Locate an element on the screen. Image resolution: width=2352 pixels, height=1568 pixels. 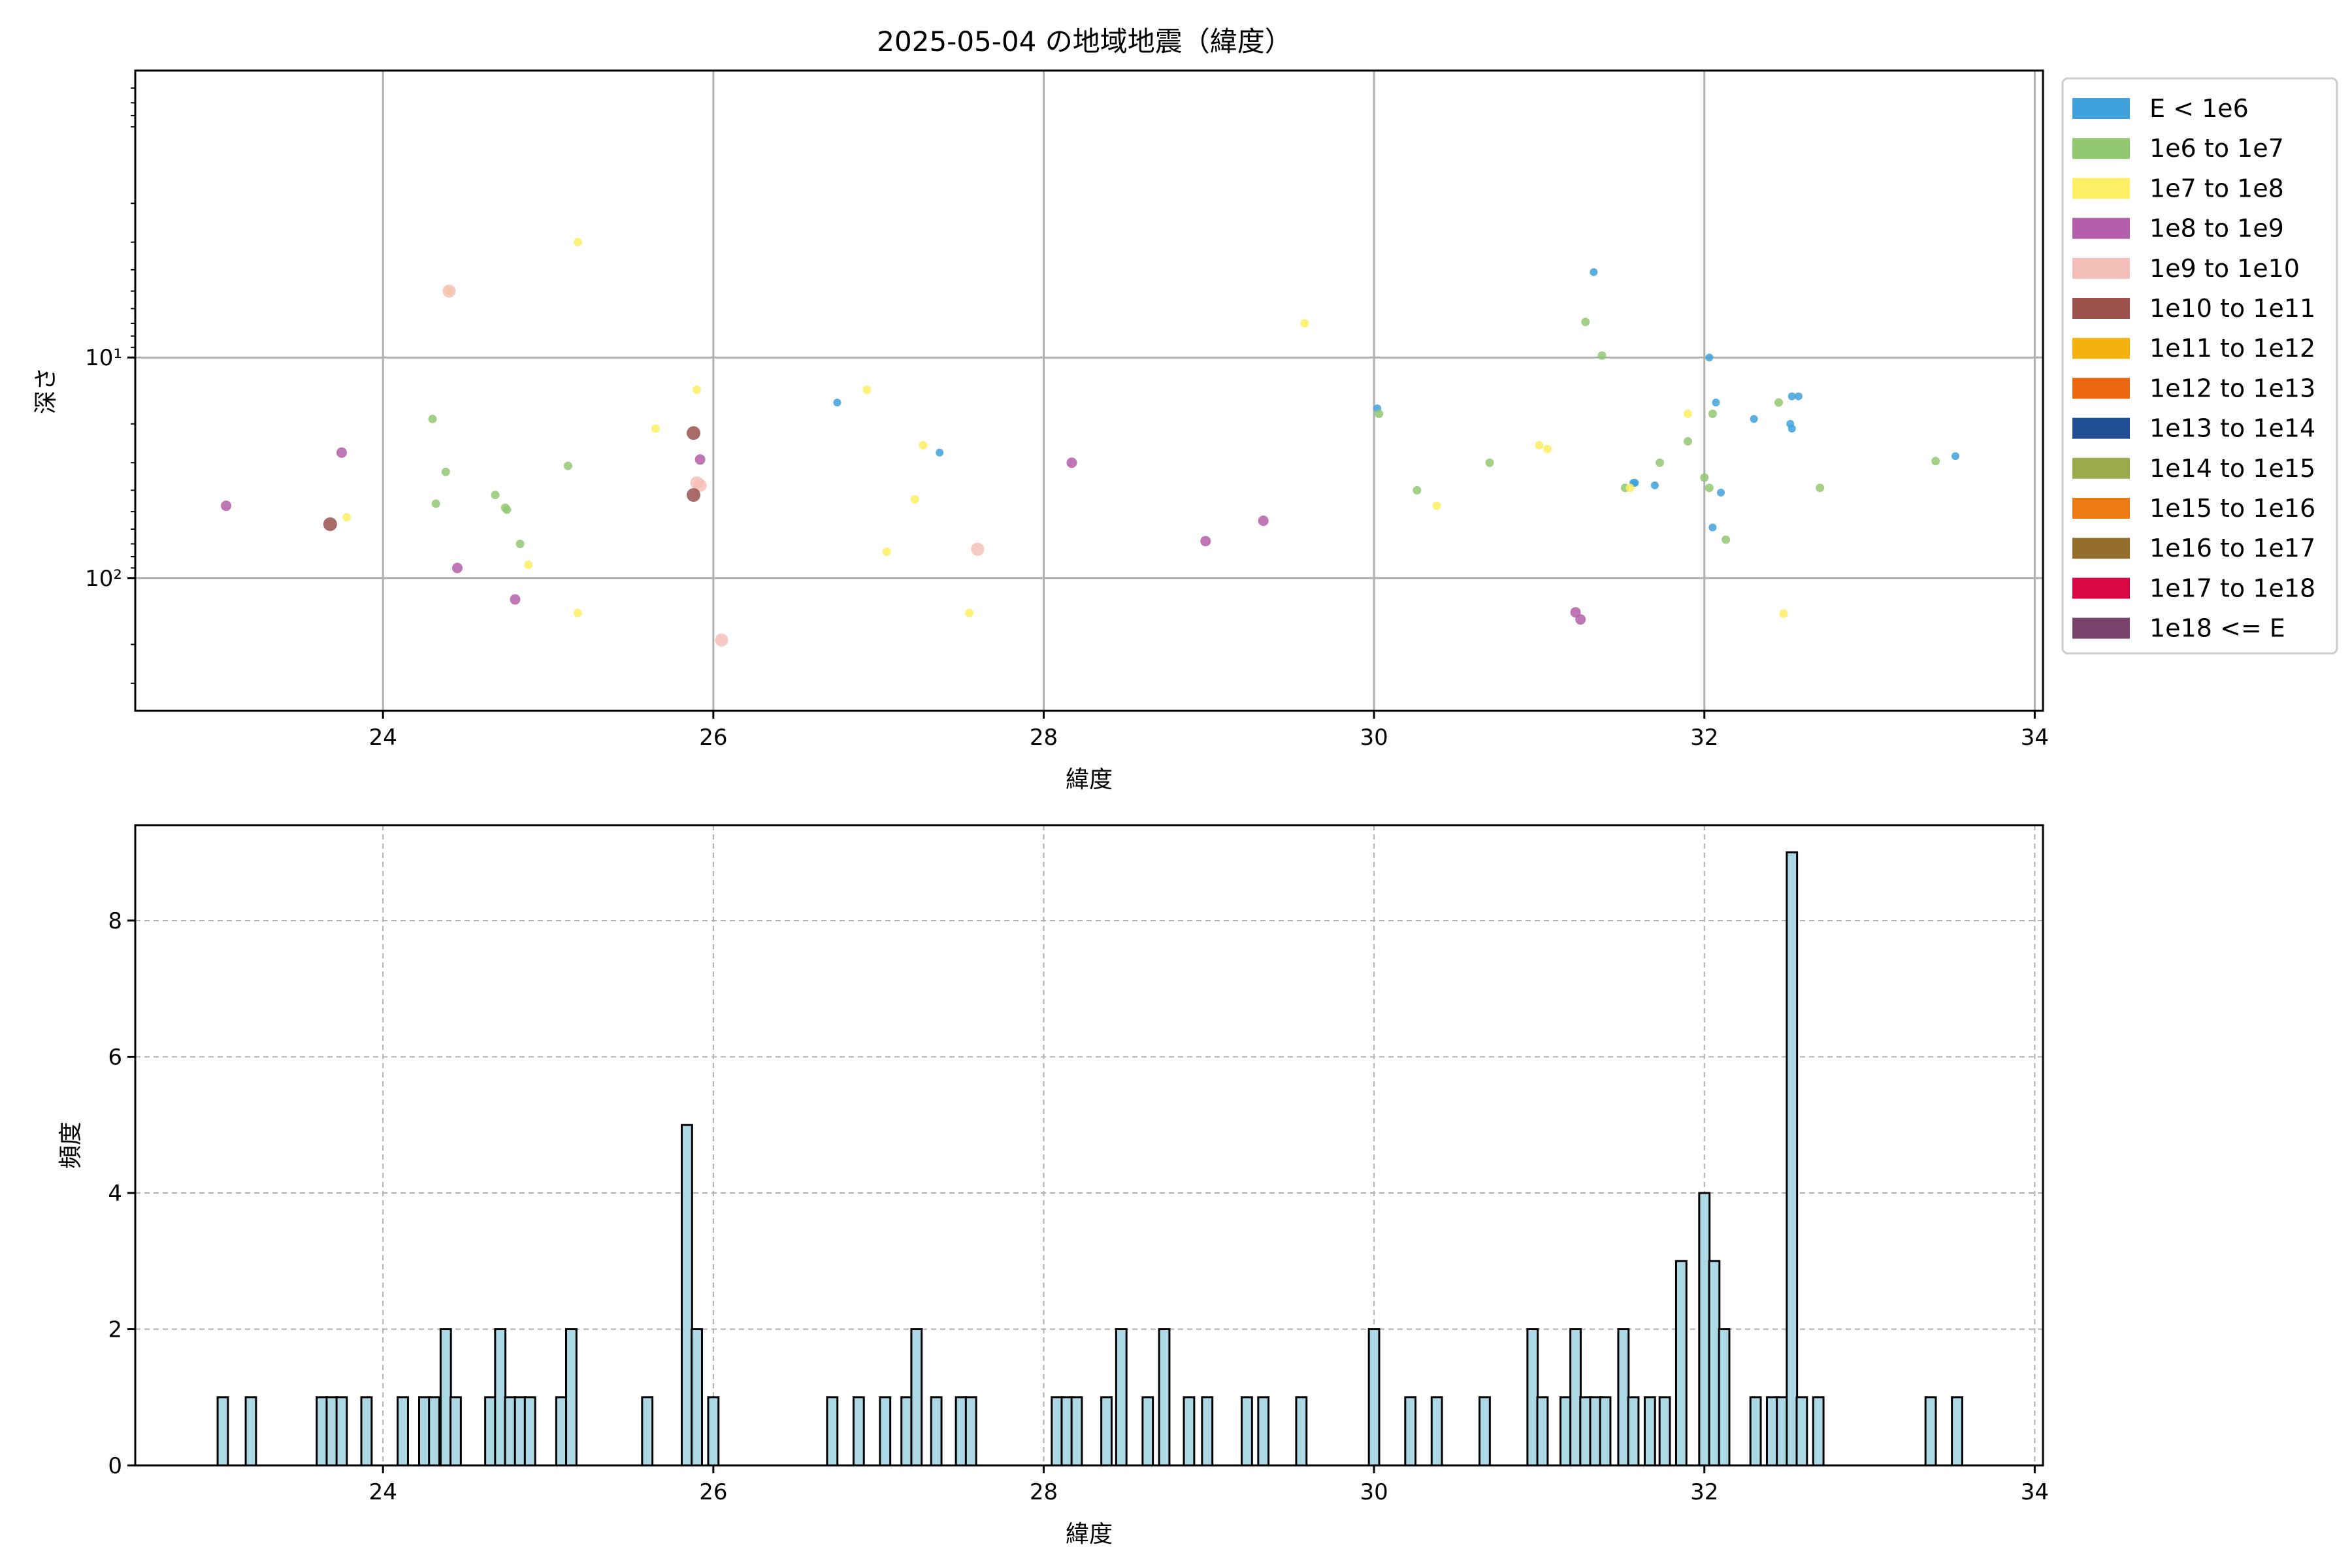
legend-label: 1e6 to 1e7 is located at coordinates (2216, 148).